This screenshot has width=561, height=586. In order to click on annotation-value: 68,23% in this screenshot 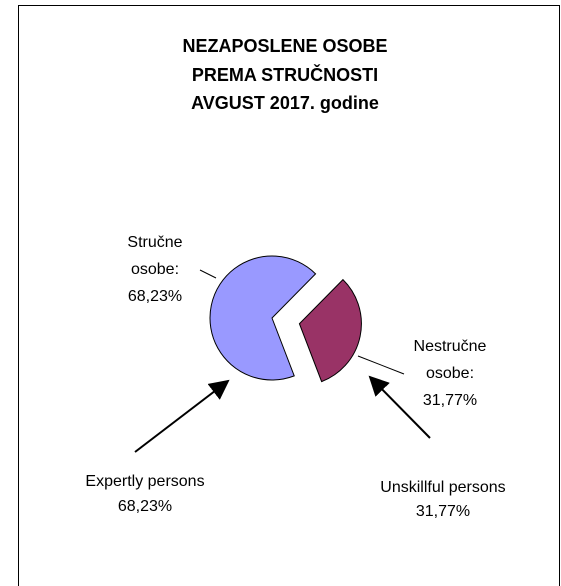, I will do `click(145, 506)`.